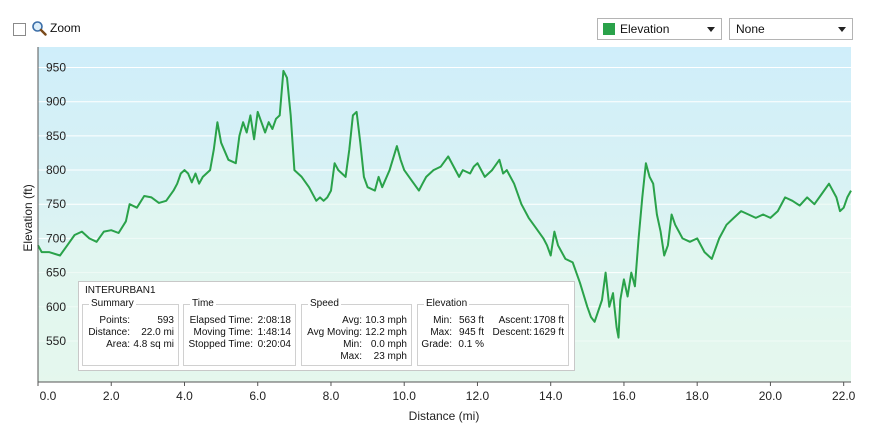  What do you see at coordinates (791, 29) in the screenshot?
I see `secondary-select: None` at bounding box center [791, 29].